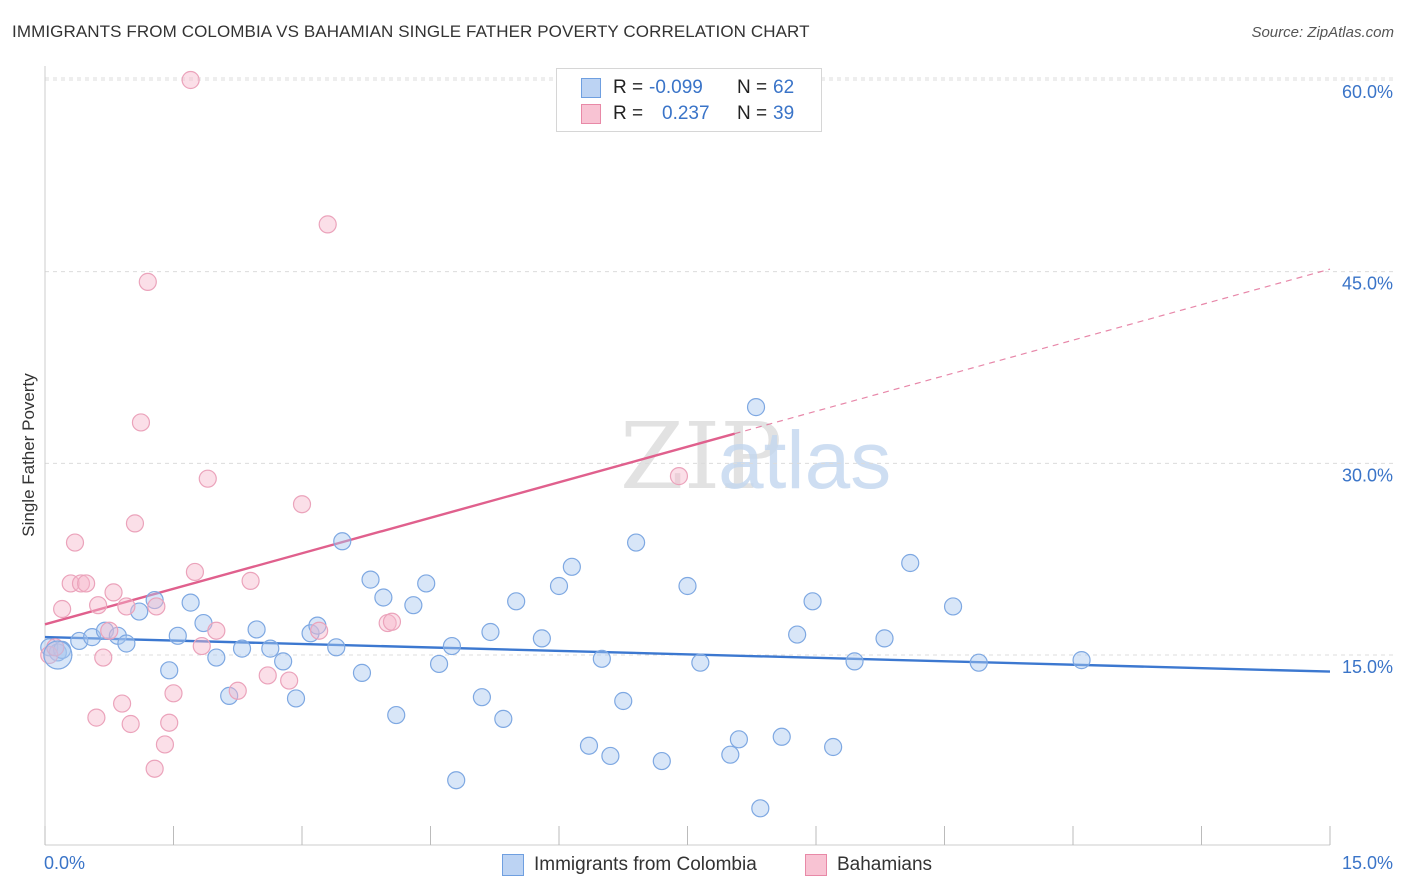  I want to click on bottom-legend-label-bahamians: Bahamians, so click(885, 864).